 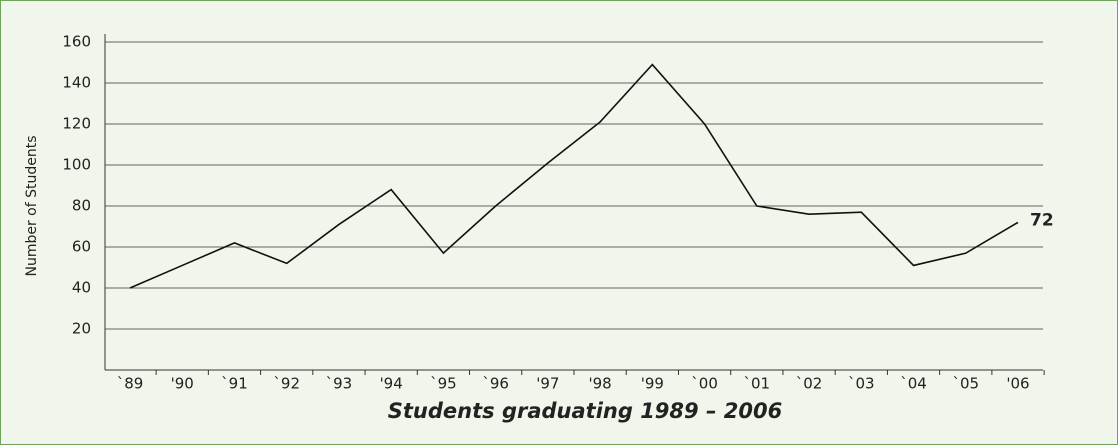 I want to click on y-tick-label: 20, so click(x=81, y=329).